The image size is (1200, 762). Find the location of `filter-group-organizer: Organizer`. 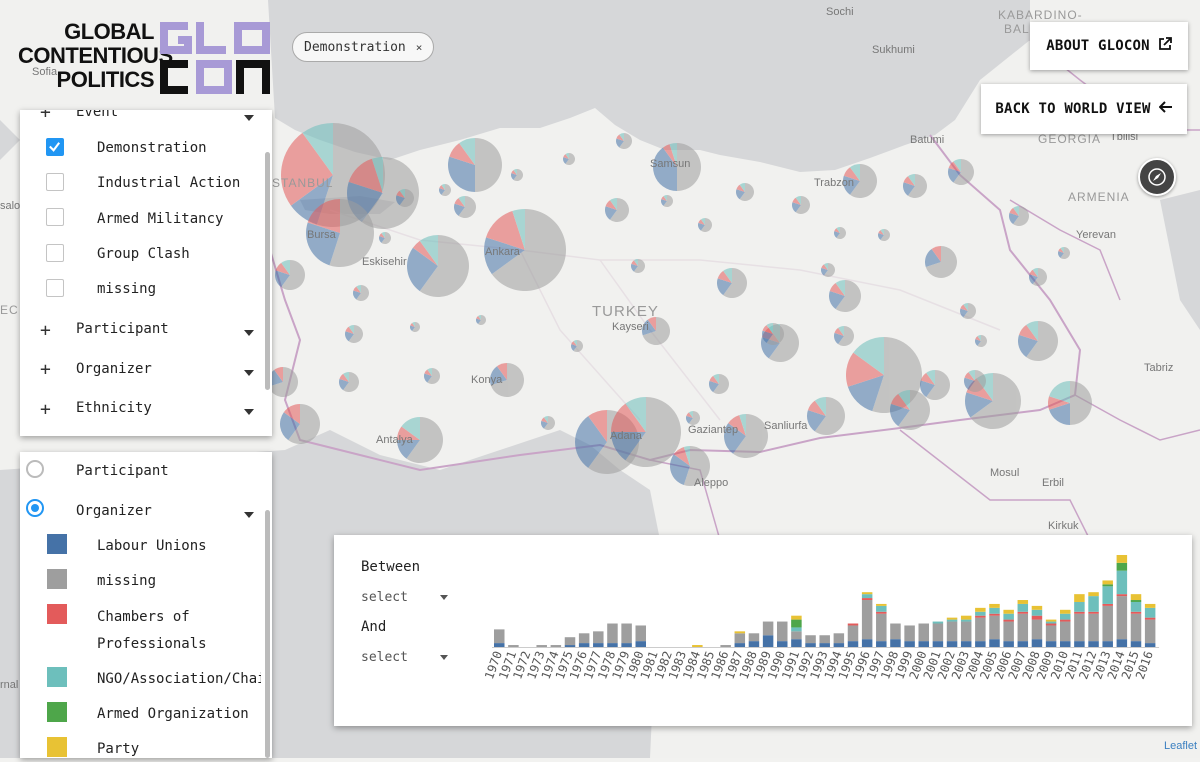

filter-group-organizer: Organizer is located at coordinates (114, 369).